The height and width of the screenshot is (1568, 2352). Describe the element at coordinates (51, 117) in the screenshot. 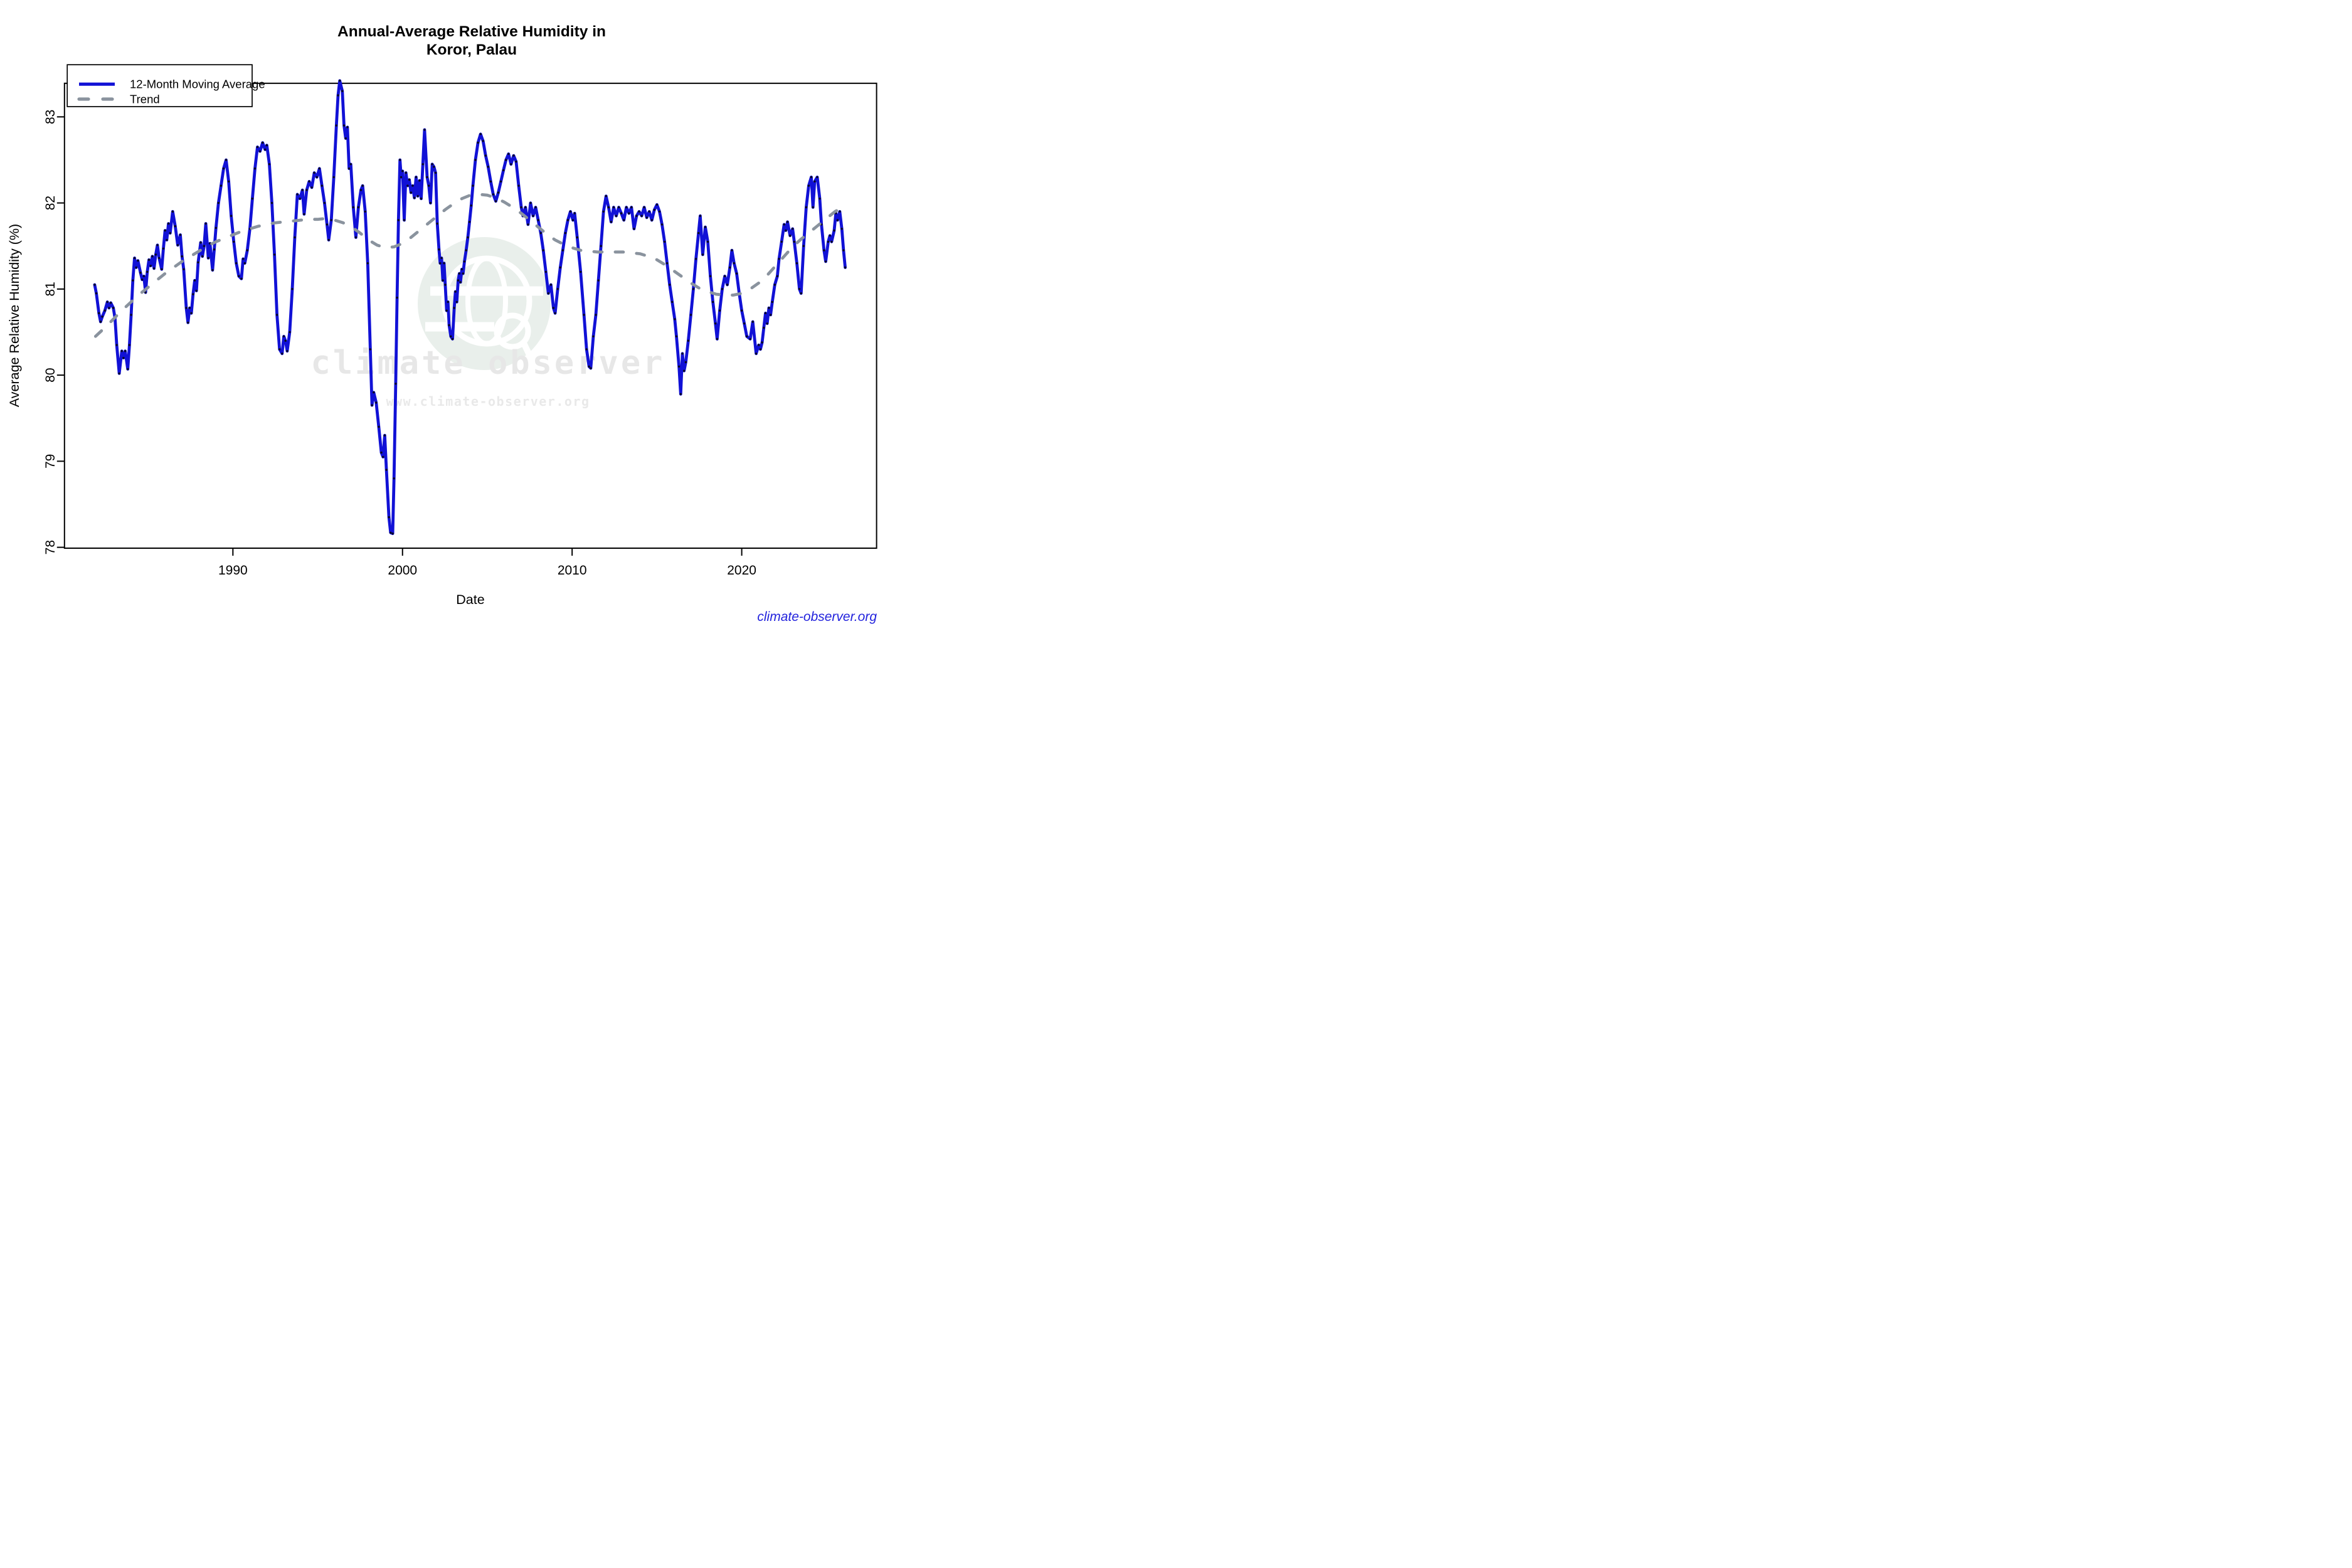

I see `svg-text: 83` at that location.